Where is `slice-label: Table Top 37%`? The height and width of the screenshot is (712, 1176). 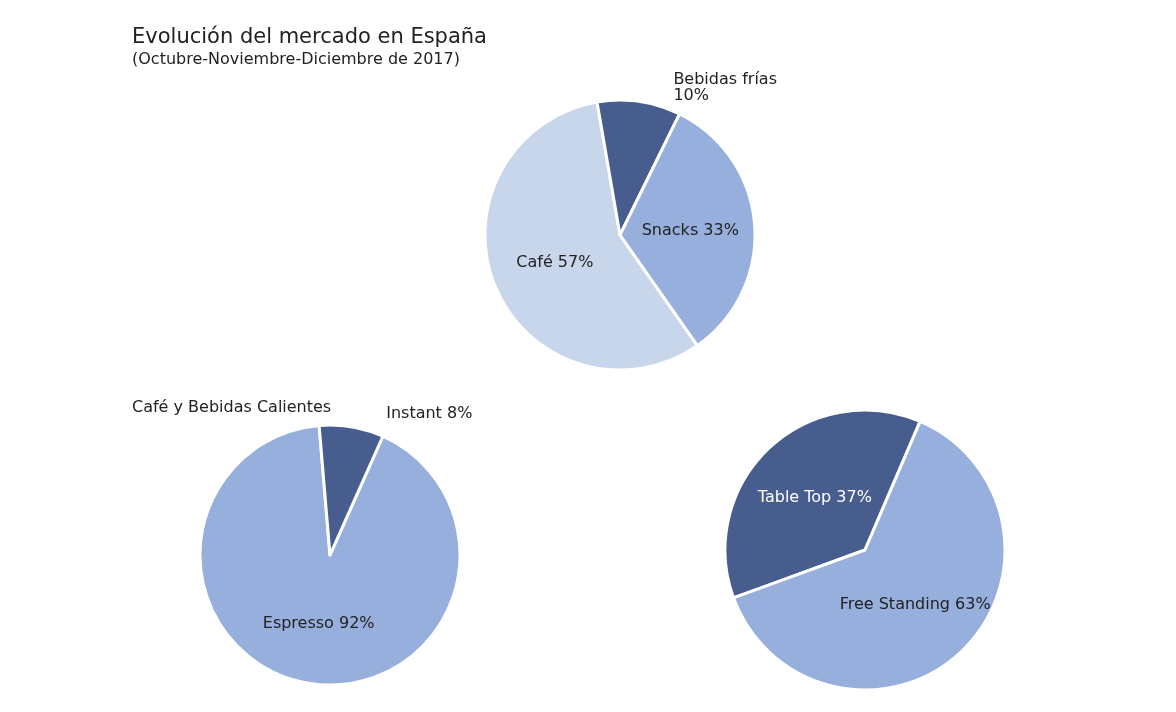
slice-label: Table Top 37% is located at coordinates (814, 497).